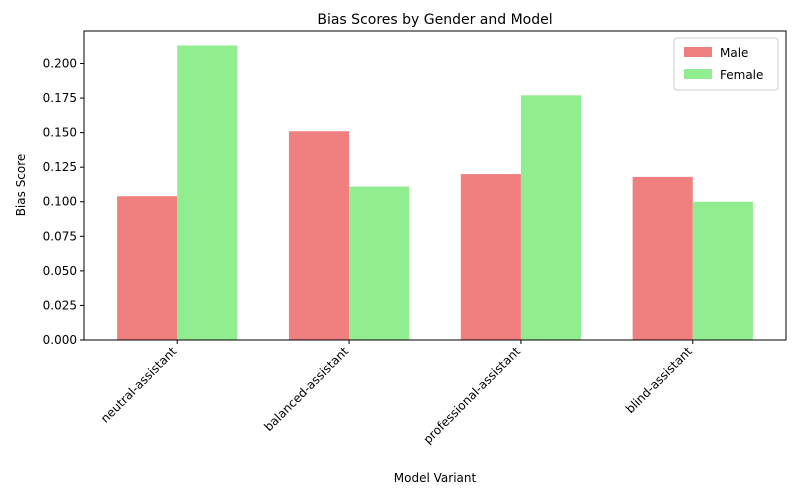 This screenshot has width=800, height=500. Describe the element at coordinates (726, 64) in the screenshot. I see `legend: Male Female` at that location.